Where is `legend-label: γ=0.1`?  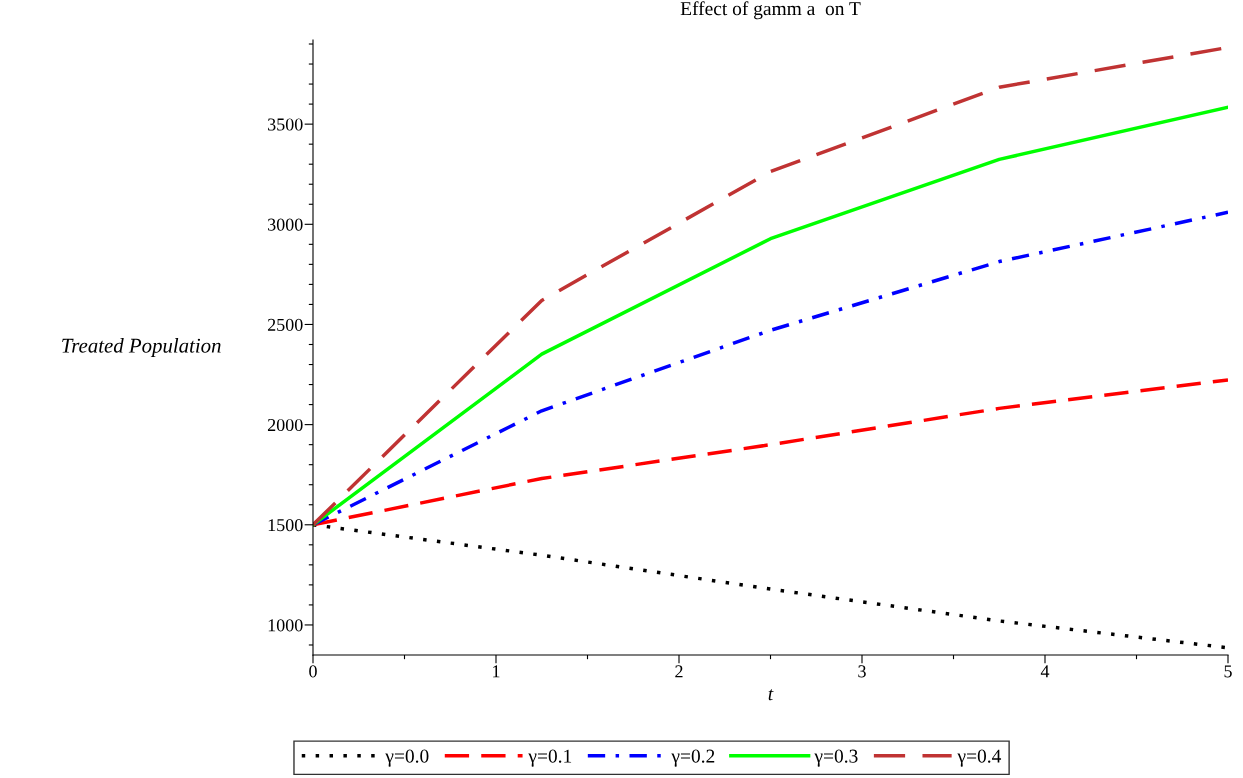
legend-label: γ=0.1 is located at coordinates (550, 758).